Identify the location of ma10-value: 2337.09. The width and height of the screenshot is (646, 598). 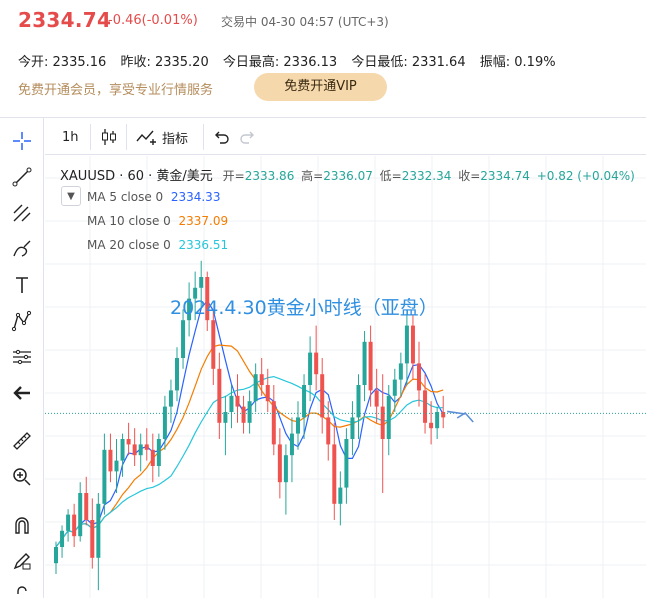
(203, 221).